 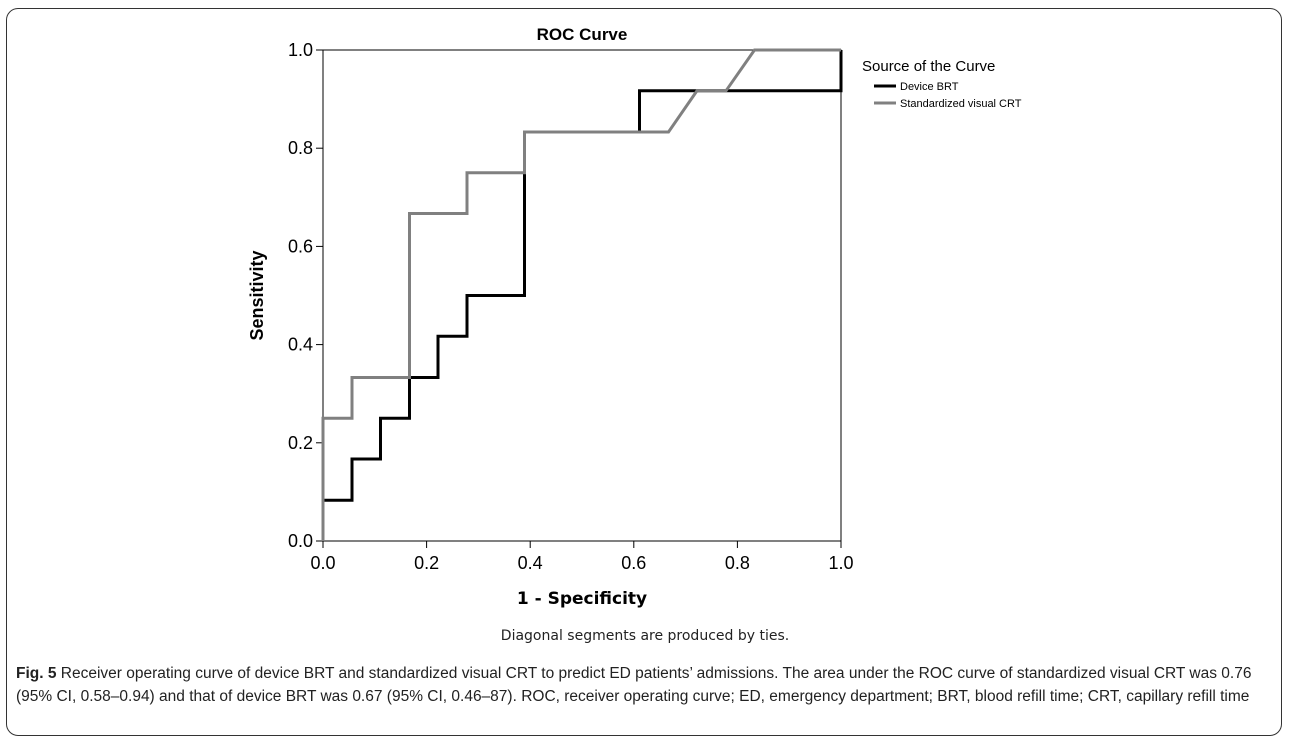 What do you see at coordinates (426, 563) in the screenshot?
I see `x-tick-label: 0.2` at bounding box center [426, 563].